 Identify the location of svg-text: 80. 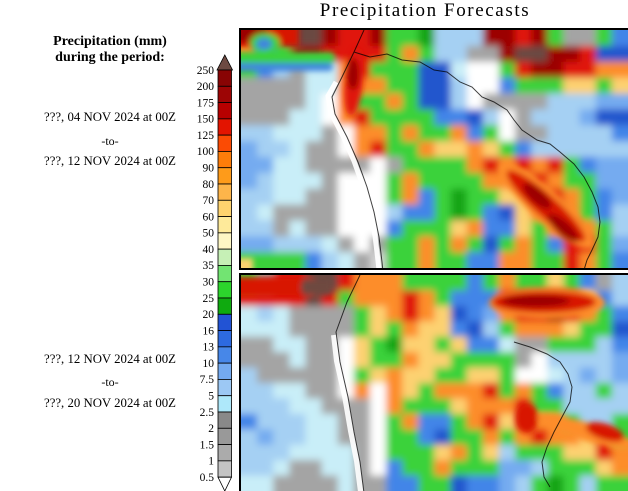
(209, 185).